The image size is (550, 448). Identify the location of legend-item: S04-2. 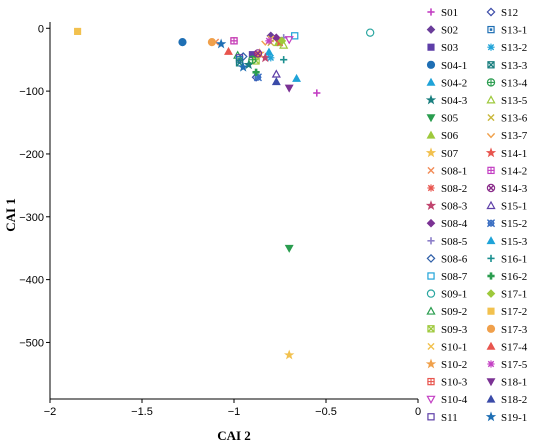
(446, 83).